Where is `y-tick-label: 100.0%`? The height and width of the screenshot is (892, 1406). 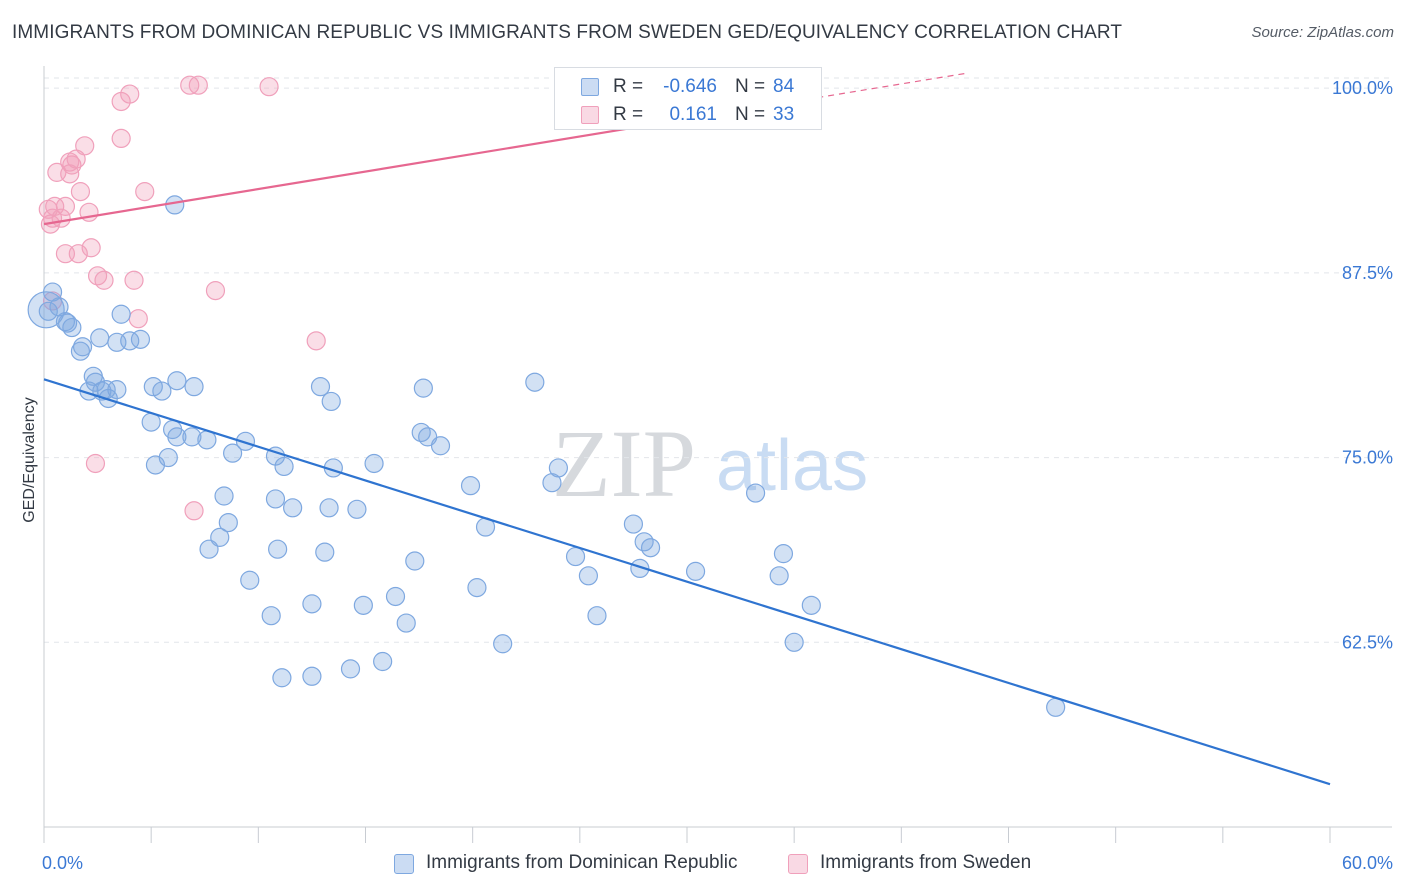 y-tick-label: 100.0% is located at coordinates (1362, 88).